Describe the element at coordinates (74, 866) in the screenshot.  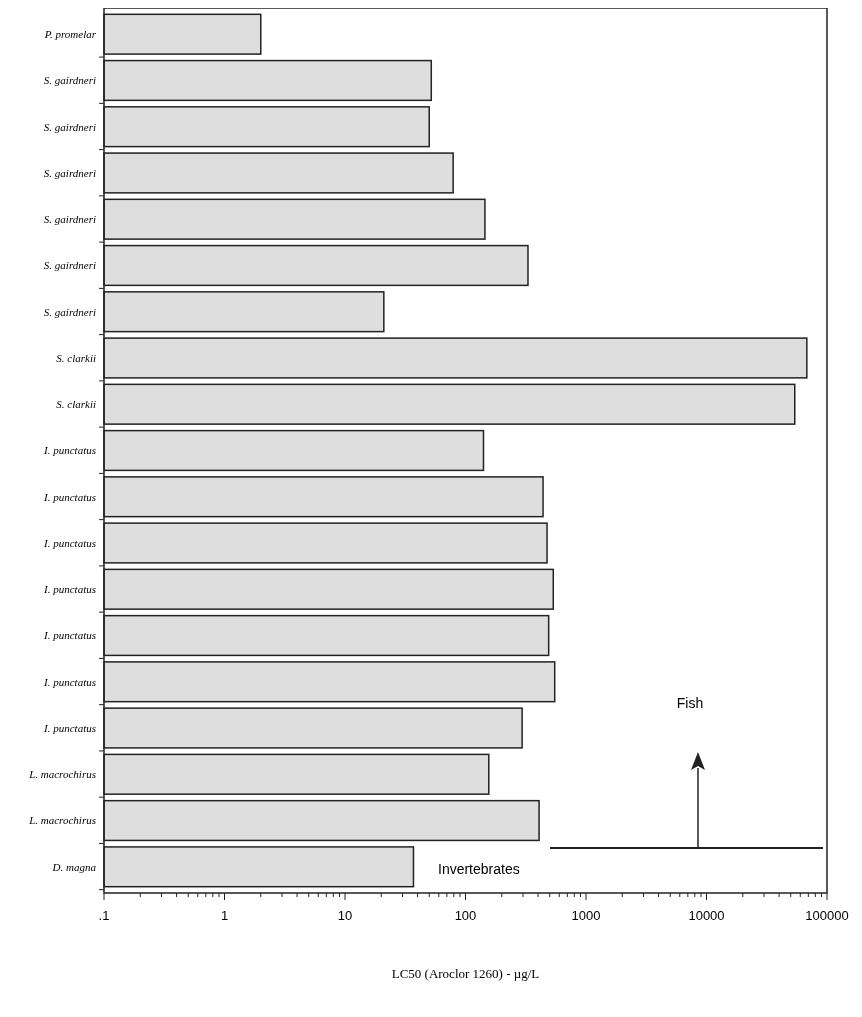
I see `y-tick-label: D. magna` at that location.